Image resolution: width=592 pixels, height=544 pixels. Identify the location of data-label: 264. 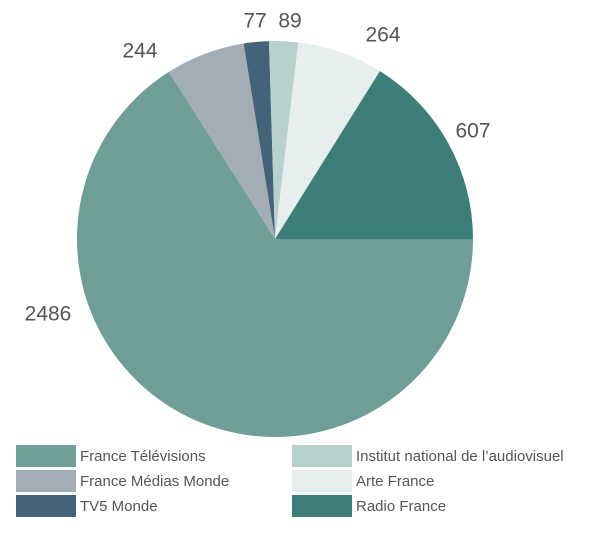
(382, 35).